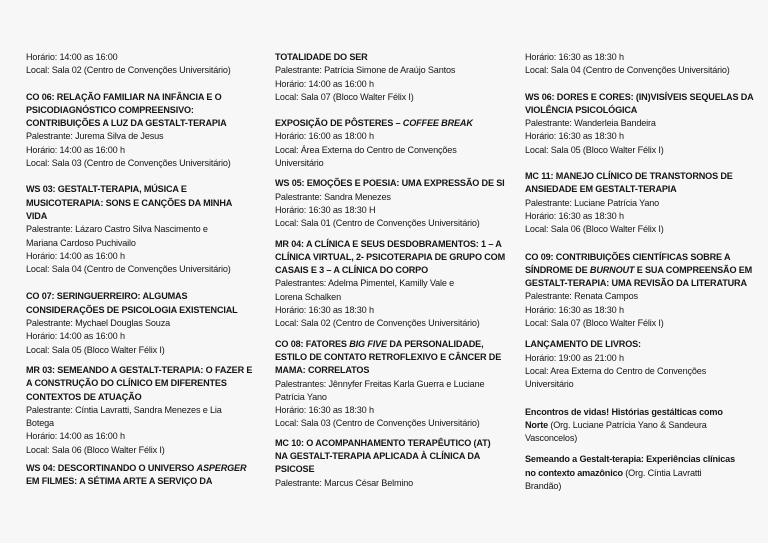 Image resolution: width=768 pixels, height=543 pixels. Describe the element at coordinates (37, 215) in the screenshot. I see `title-line: VIDA` at that location.